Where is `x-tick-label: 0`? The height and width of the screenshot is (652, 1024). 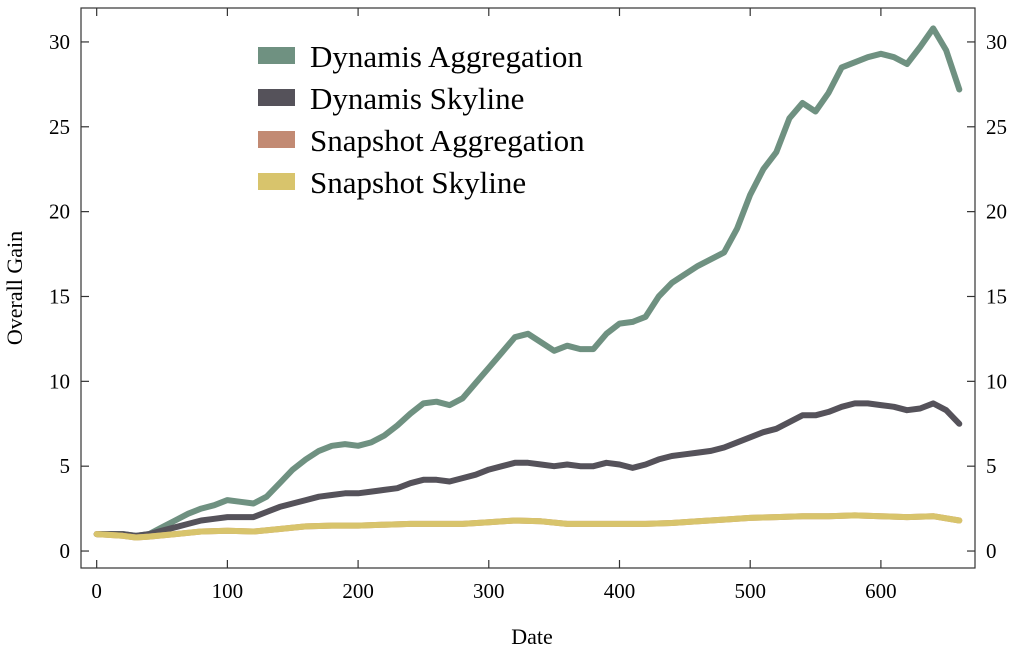 x-tick-label: 0 is located at coordinates (96, 591).